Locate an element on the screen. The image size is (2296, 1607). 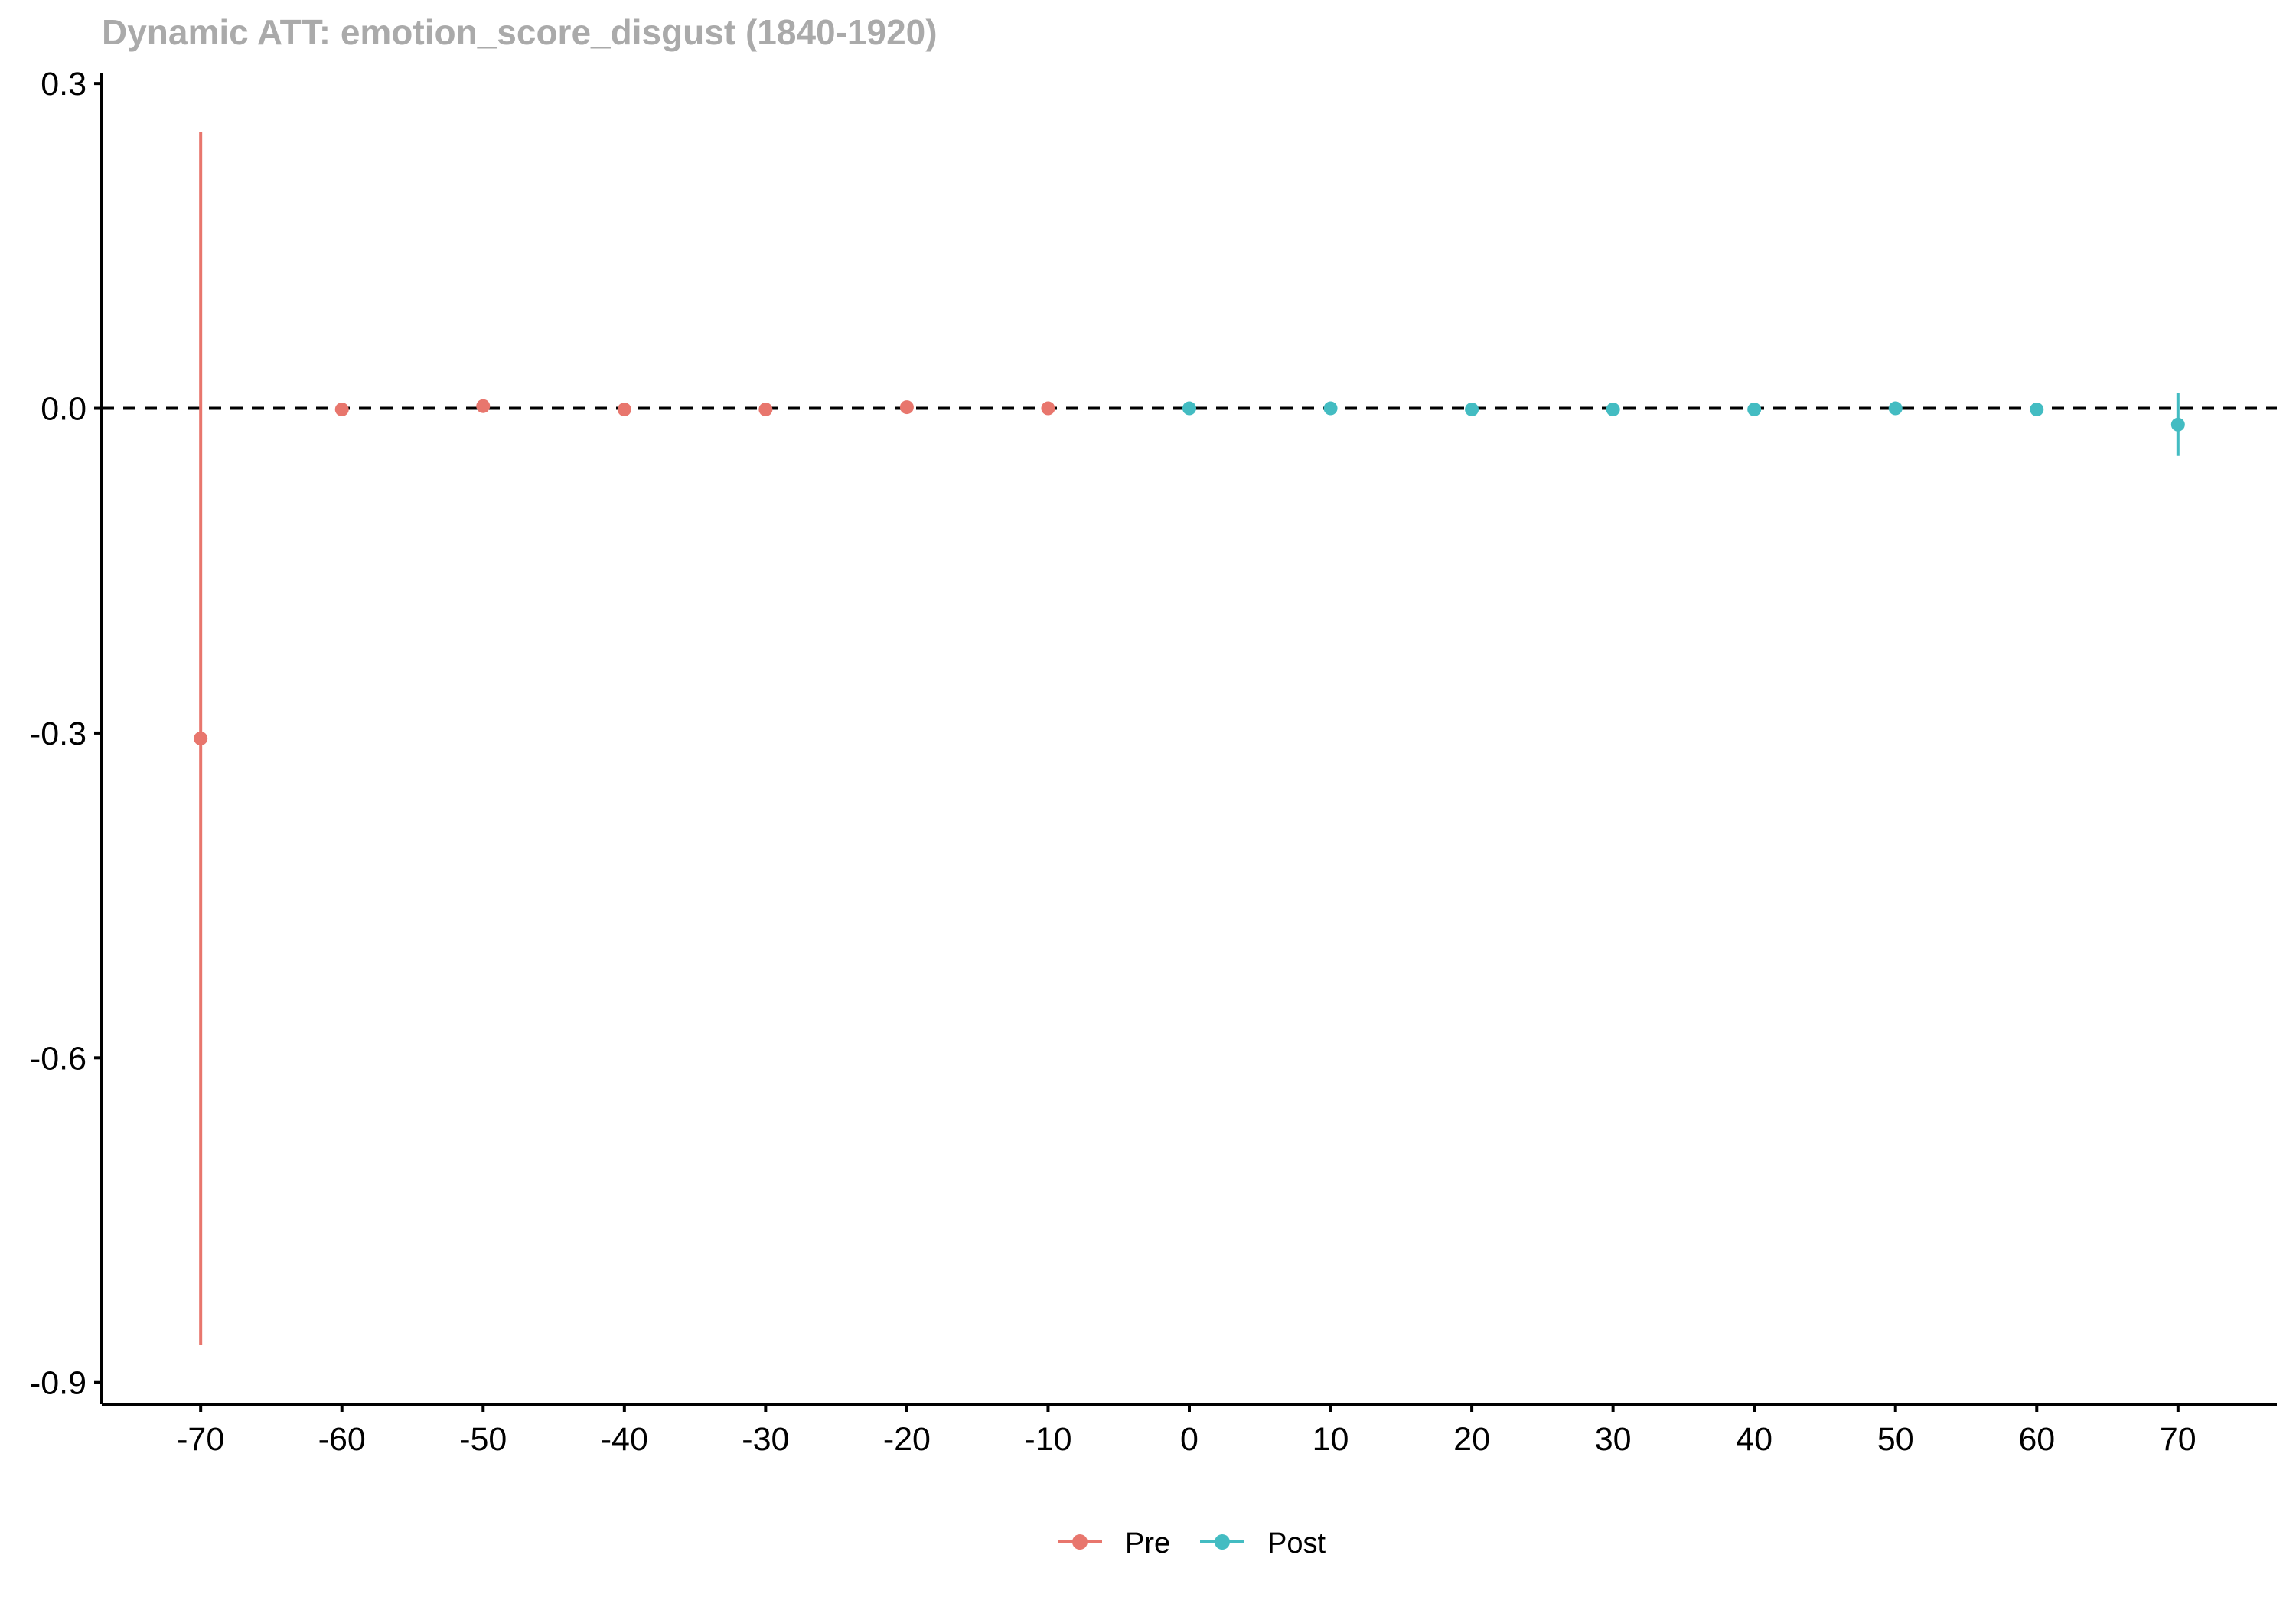
x-tick-label: -30 is located at coordinates (765, 1439).